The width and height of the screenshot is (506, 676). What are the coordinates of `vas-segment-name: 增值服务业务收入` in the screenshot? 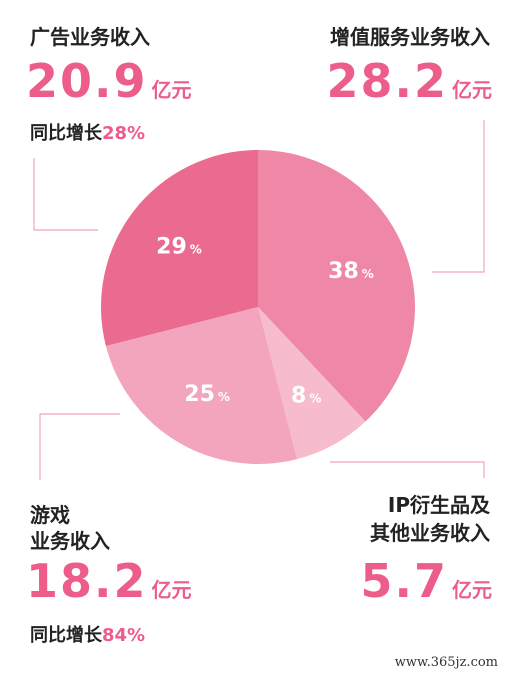 It's located at (410, 37).